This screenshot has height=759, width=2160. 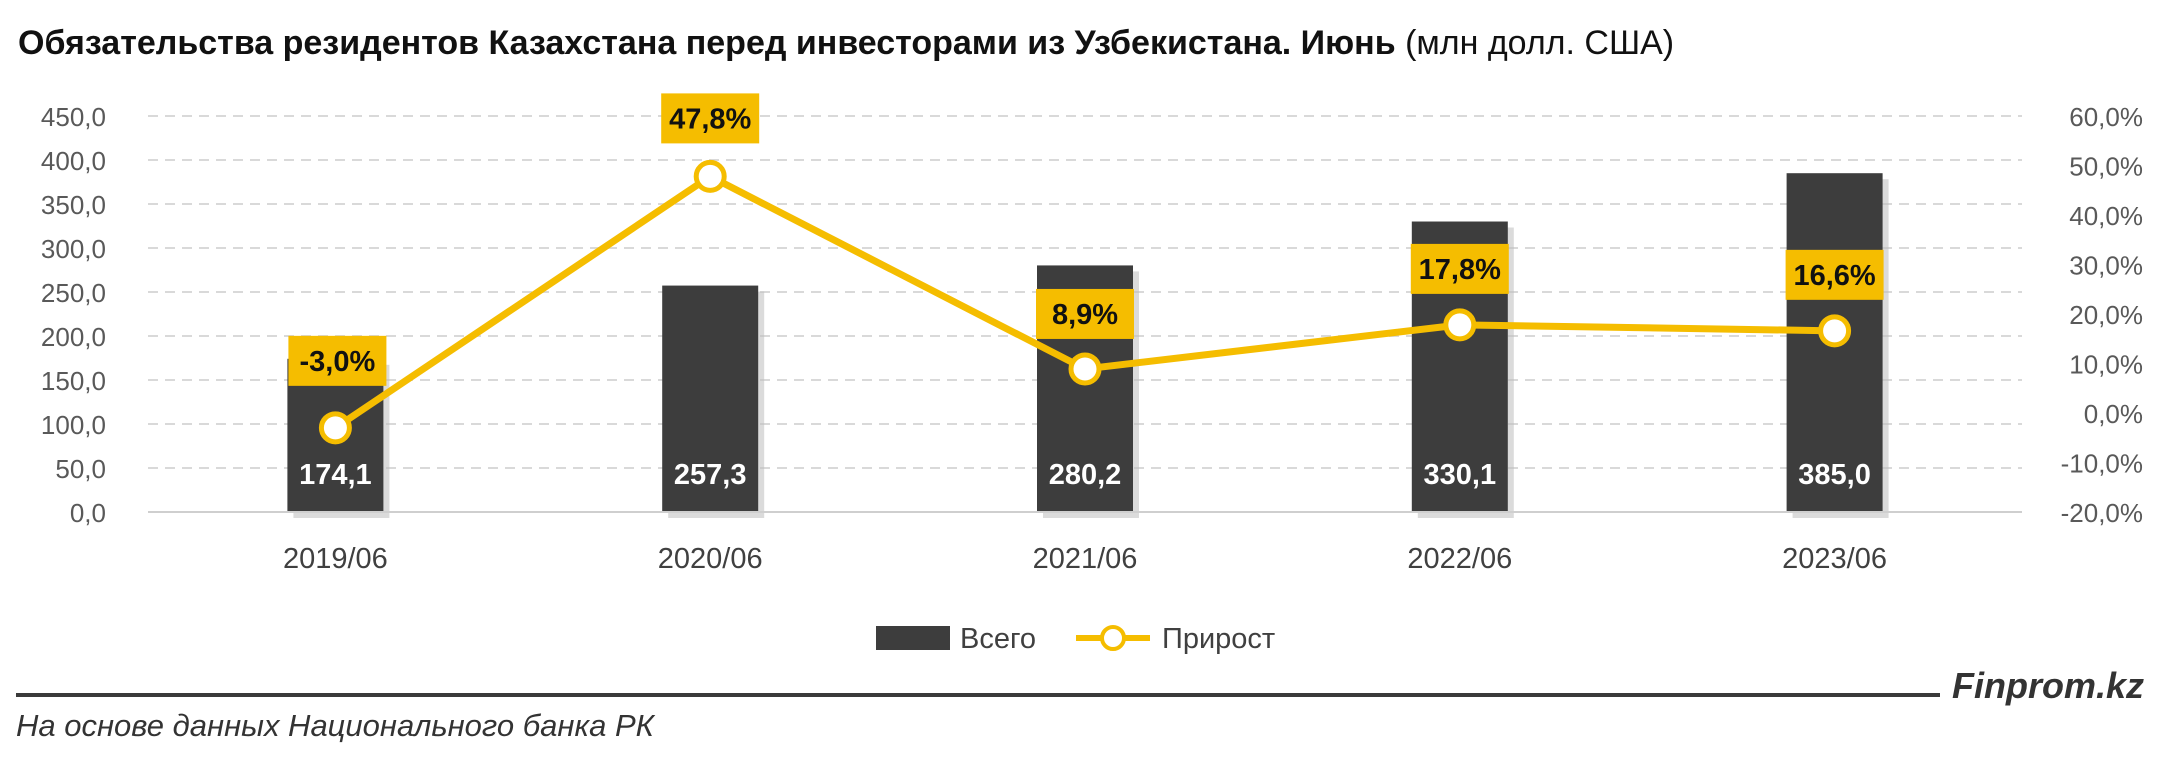 What do you see at coordinates (73, 249) in the screenshot?
I see `y-left-tick-label: 300,0` at bounding box center [73, 249].